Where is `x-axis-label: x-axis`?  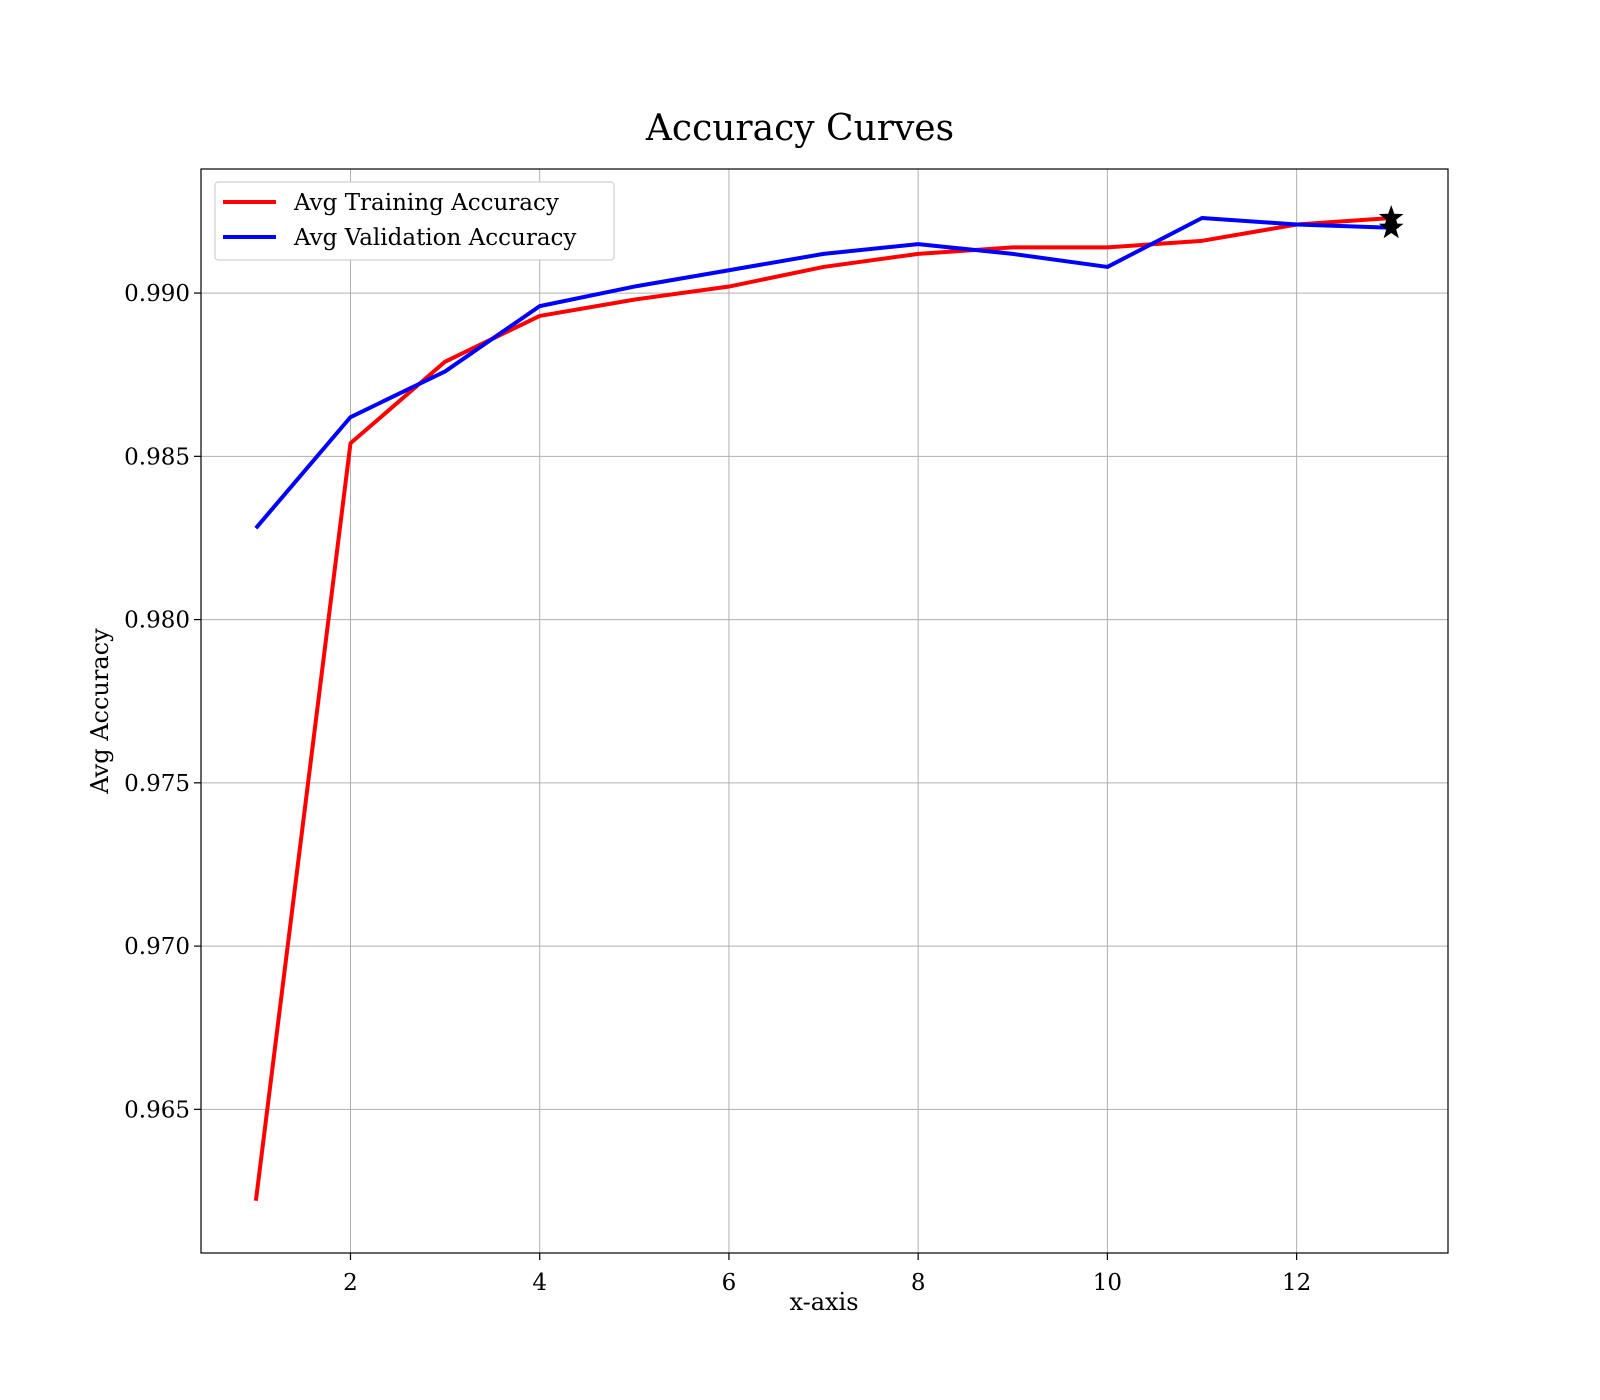 x-axis-label: x-axis is located at coordinates (823, 1302).